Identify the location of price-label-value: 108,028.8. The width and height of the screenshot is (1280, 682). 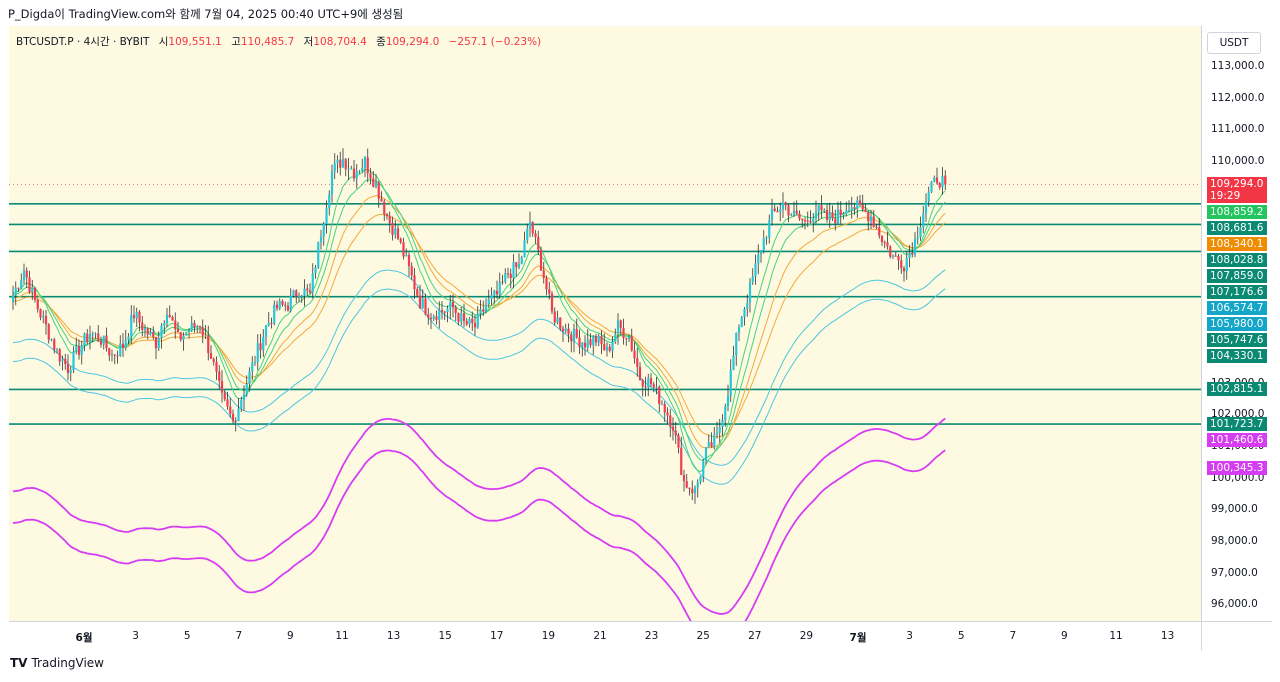
(1237, 260).